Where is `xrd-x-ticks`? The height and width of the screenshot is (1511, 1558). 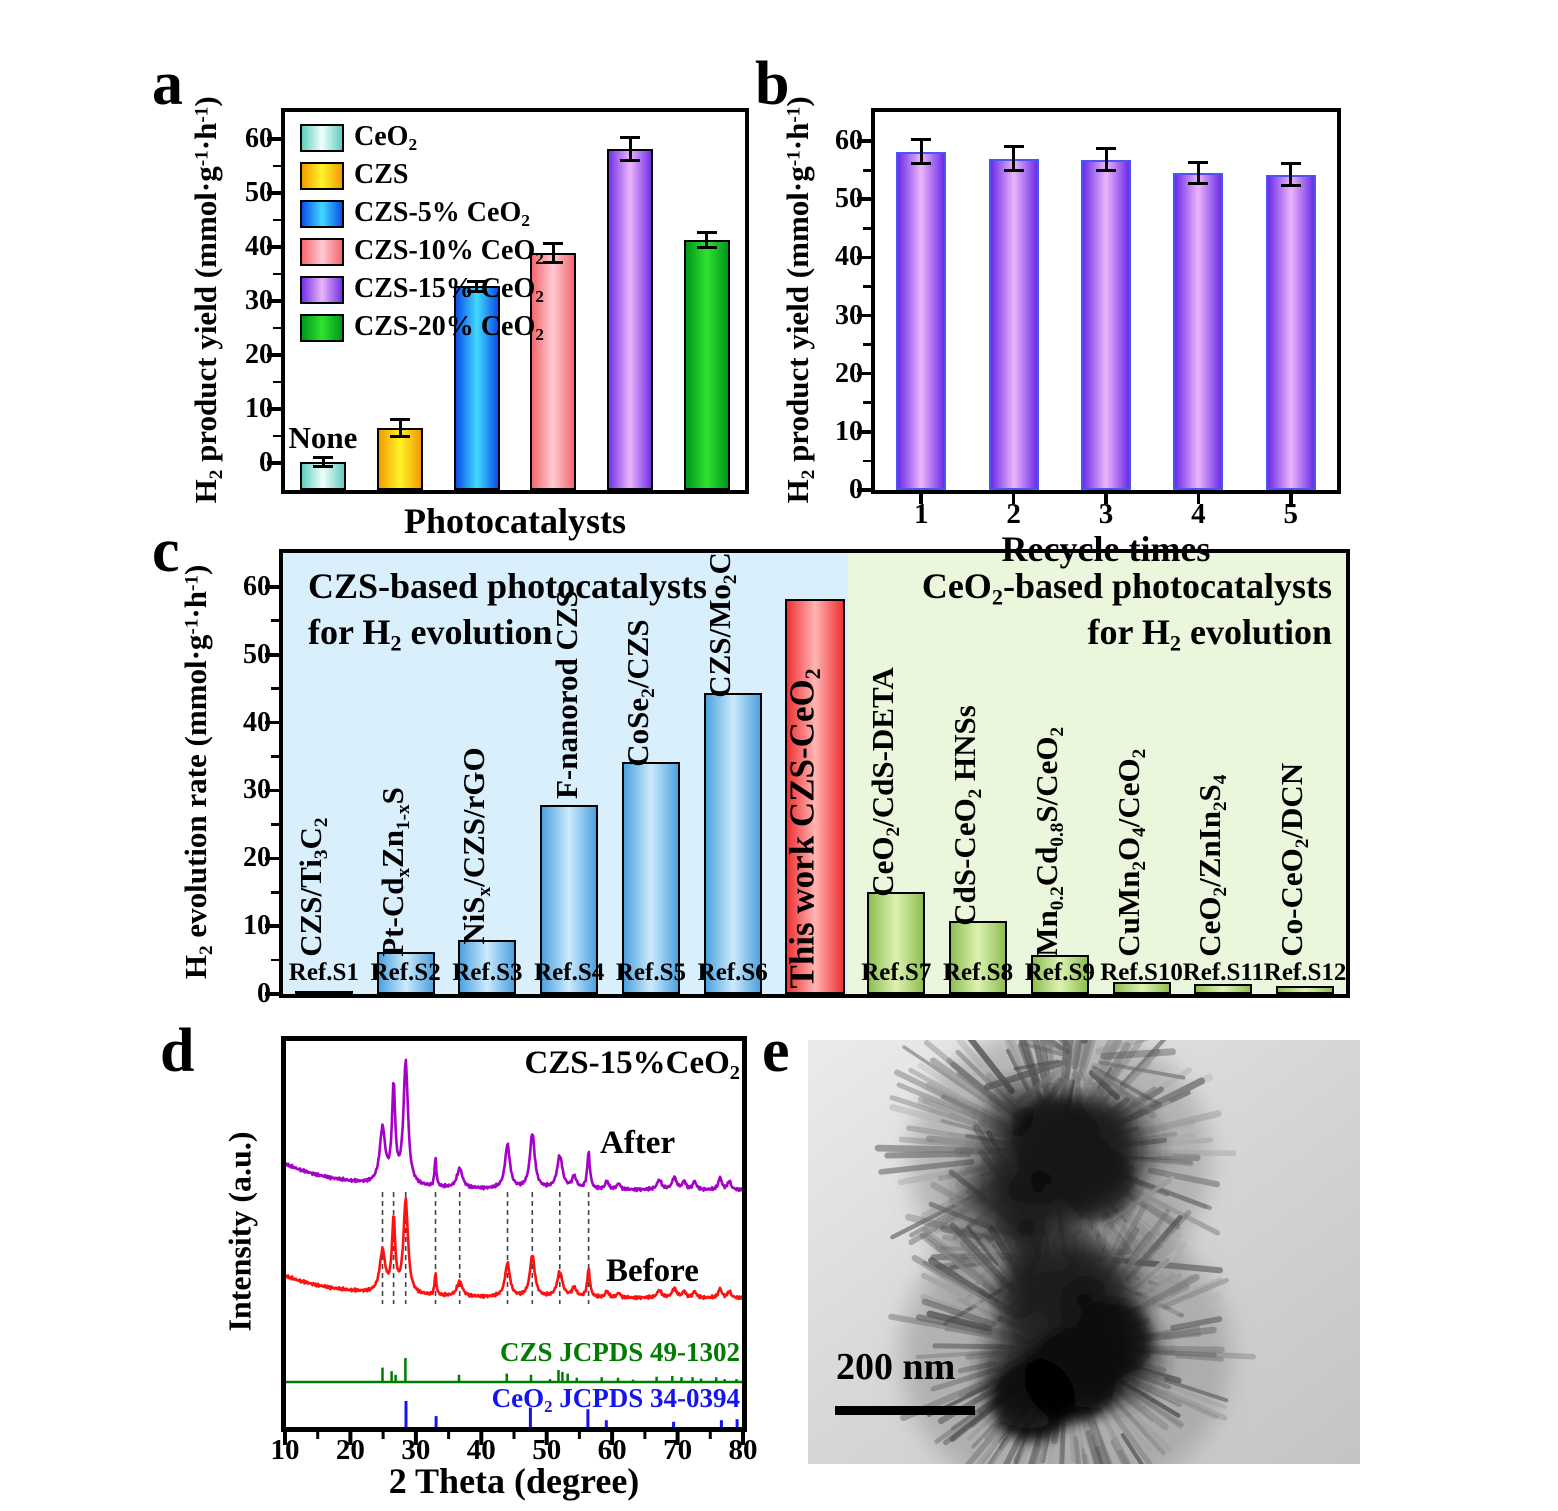
xrd-x-ticks is located at coordinates (514, 1438).